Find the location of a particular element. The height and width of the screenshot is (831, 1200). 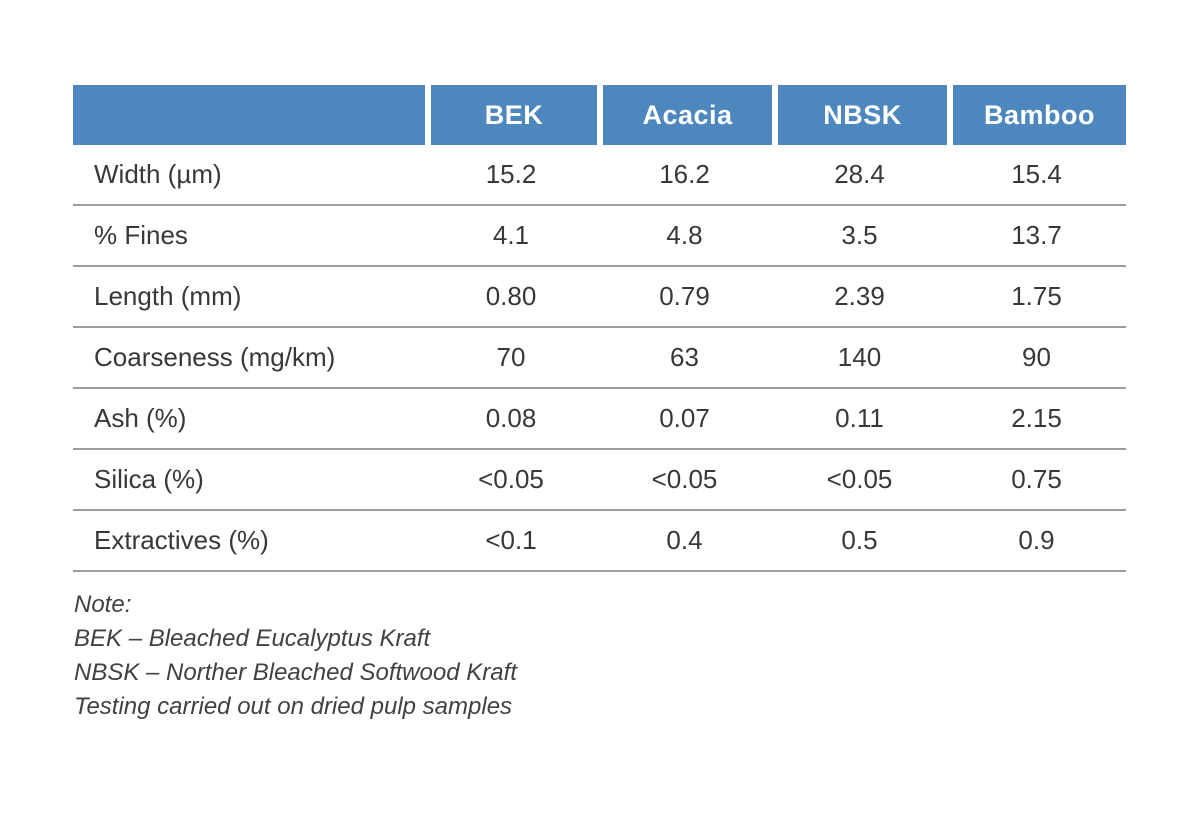

header-cell-acacia: Acacia is located at coordinates (684, 115).